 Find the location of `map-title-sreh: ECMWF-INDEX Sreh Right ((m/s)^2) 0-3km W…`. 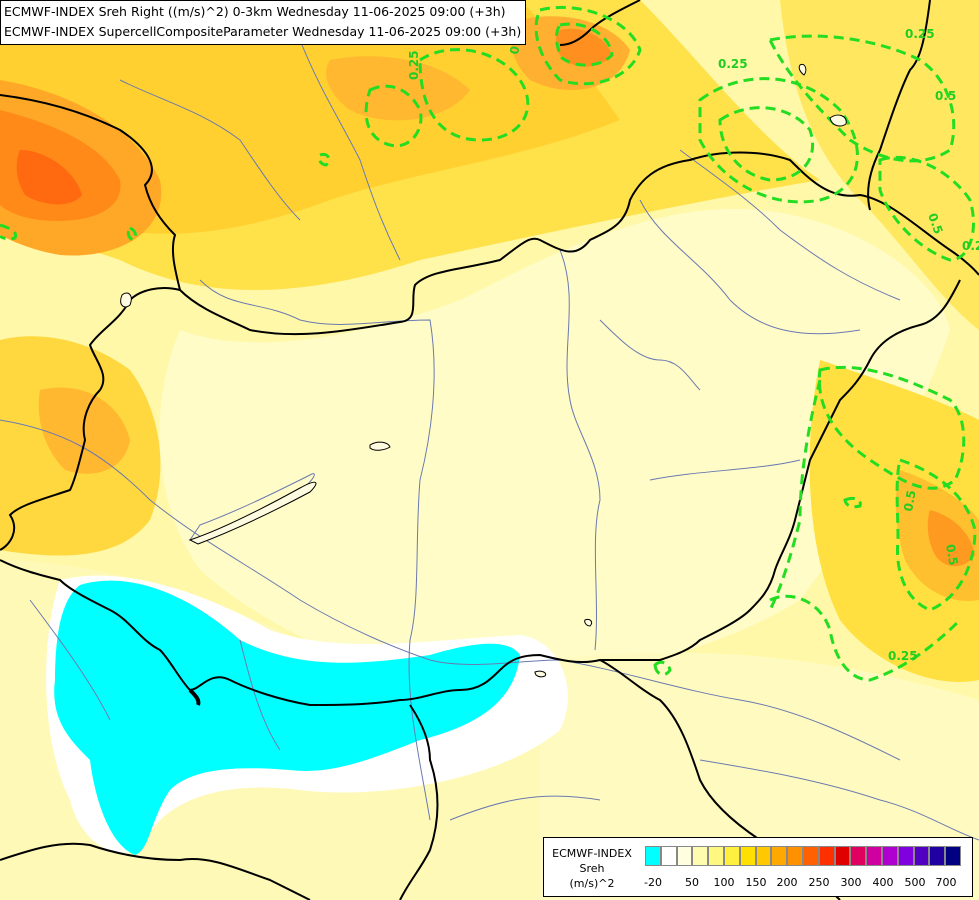

map-title-sreh: ECMWF-INDEX Sreh Right ((m/s)^2) 0-3km W… is located at coordinates (255, 11).